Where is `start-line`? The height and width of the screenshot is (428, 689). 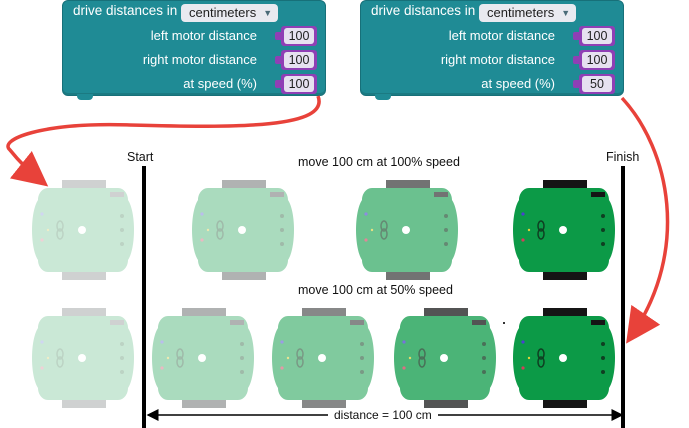 start-line is located at coordinates (144, 297).